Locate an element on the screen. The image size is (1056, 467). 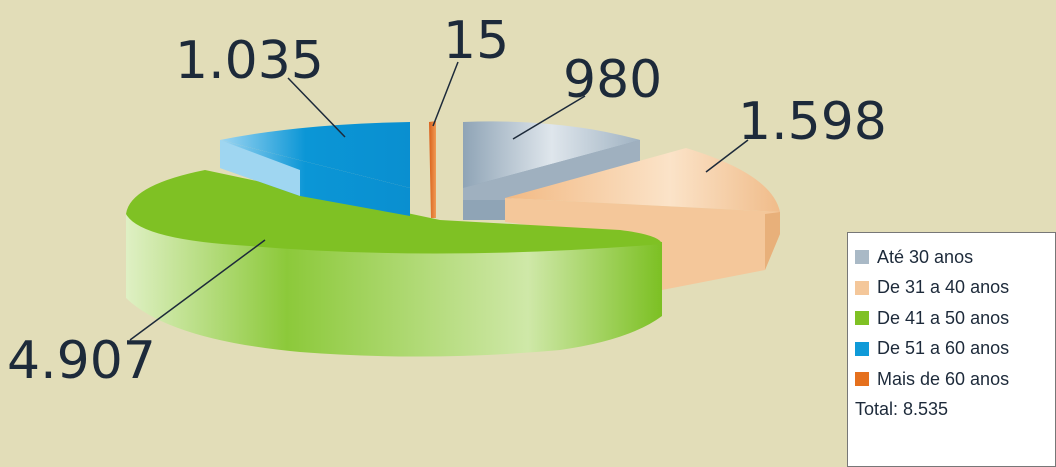
legend-label: De 31 a 40 anos is located at coordinates (943, 287).